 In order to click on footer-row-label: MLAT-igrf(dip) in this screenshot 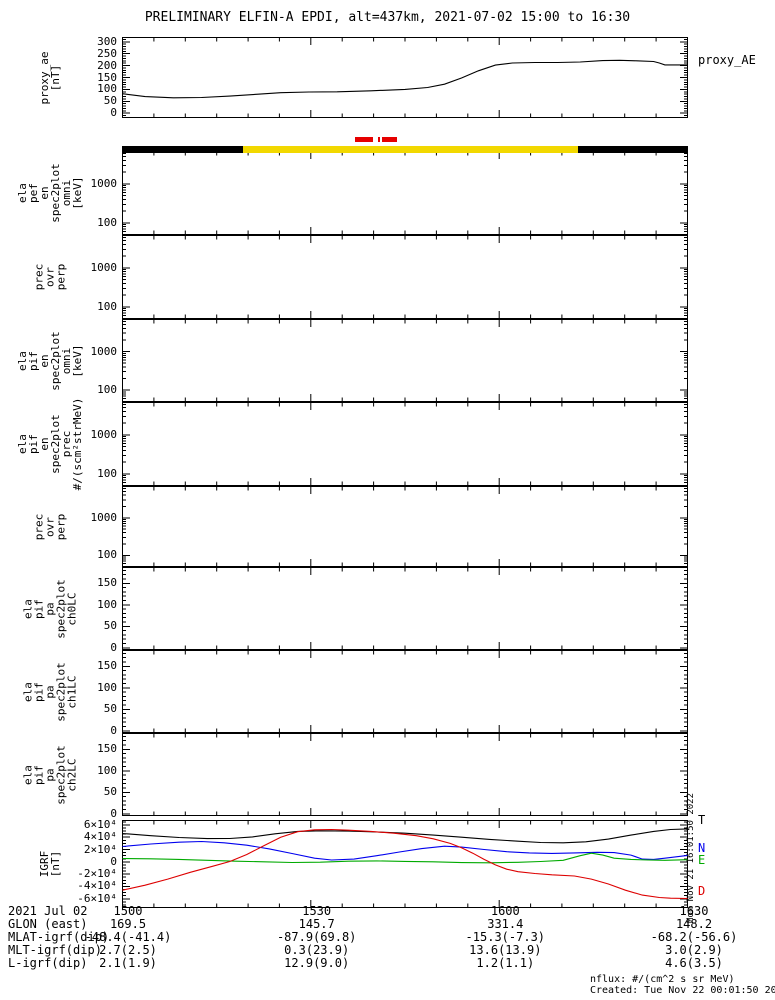, I will do `click(59, 937)`.